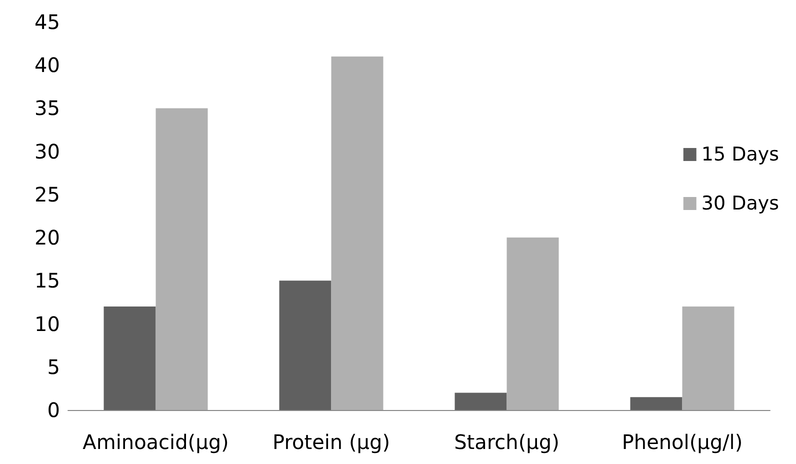 The image size is (796, 464). I want to click on legend-label: 30 Days, so click(740, 203).